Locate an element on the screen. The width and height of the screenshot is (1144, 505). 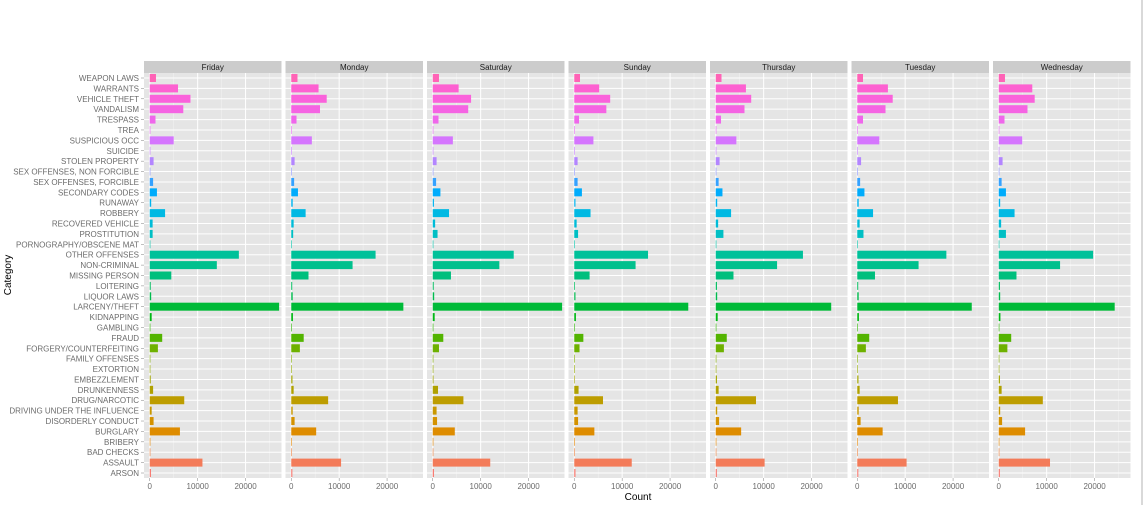
bar-embezzlement is located at coordinates (433, 379).